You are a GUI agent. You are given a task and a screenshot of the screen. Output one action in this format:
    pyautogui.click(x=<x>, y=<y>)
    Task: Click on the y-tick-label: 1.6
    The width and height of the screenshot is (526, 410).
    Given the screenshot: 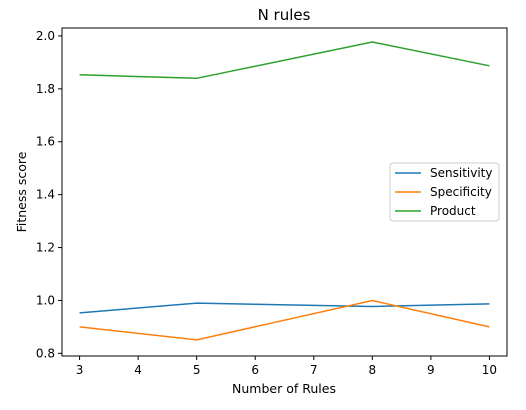 What is the action you would take?
    pyautogui.click(x=45, y=142)
    